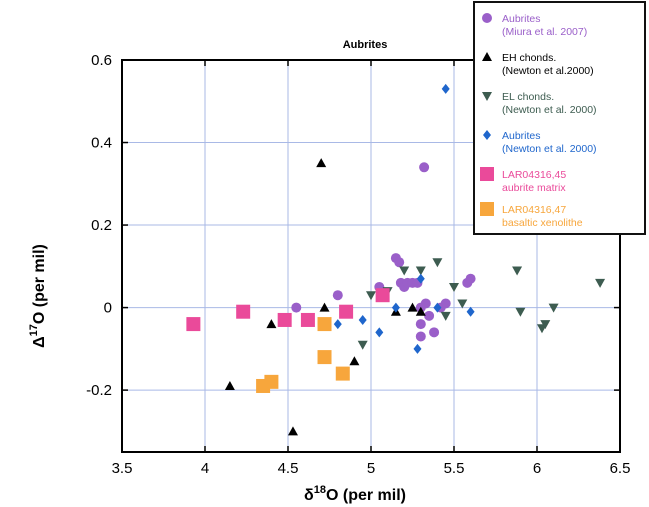 The width and height of the screenshot is (649, 507). I want to click on legend-label: basaltic xenolithe, so click(542, 223).